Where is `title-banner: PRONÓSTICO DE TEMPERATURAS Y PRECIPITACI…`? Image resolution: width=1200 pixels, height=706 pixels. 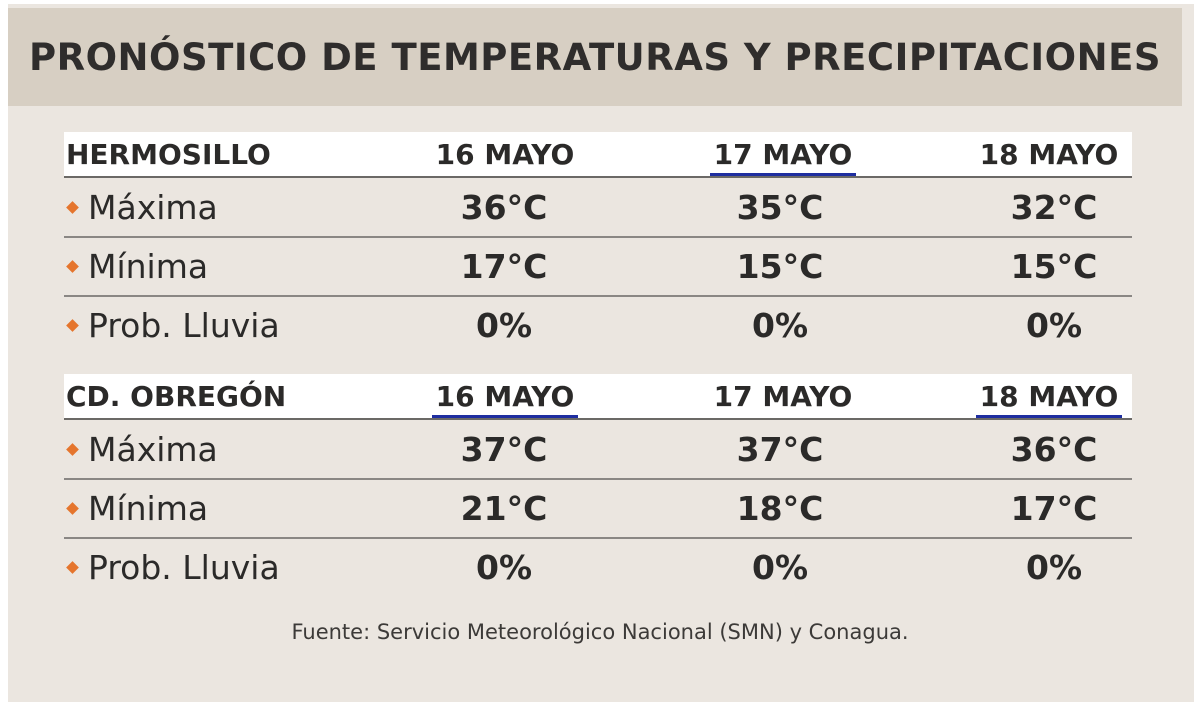
title-banner: PRONÓSTICO DE TEMPERATURAS Y PRECIPITACI… is located at coordinates (595, 57).